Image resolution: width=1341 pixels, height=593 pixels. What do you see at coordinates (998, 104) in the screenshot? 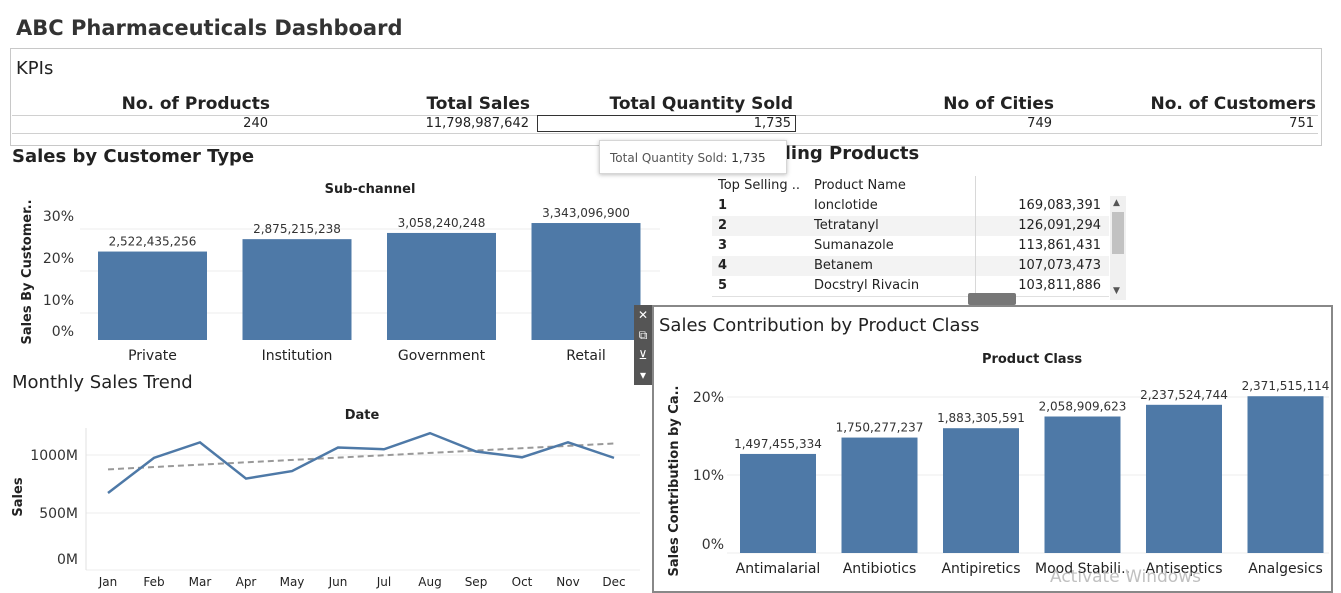
I see `kpi-header-cities: No of Cities` at bounding box center [998, 104].